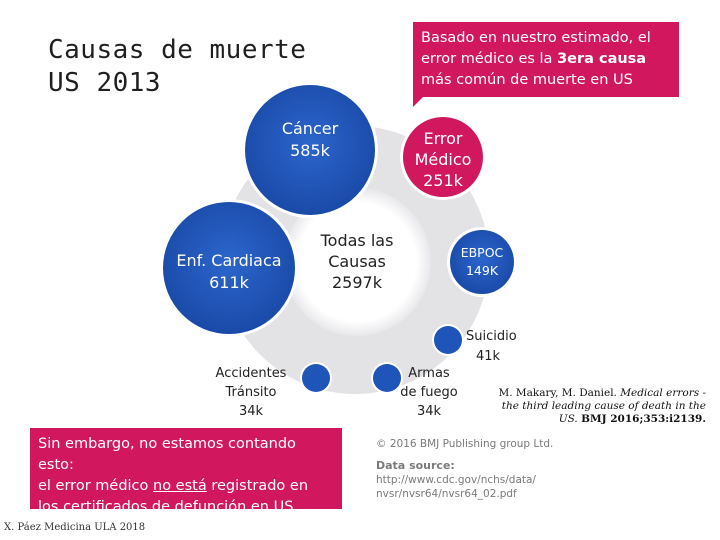  I want to click on epoc-bubble-fill, so click(482, 262).